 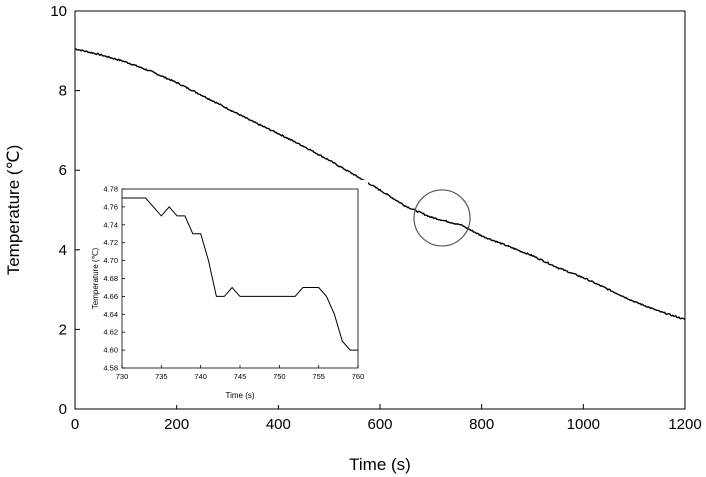 I want to click on inset-x-tick-label: 745, so click(x=240, y=376).